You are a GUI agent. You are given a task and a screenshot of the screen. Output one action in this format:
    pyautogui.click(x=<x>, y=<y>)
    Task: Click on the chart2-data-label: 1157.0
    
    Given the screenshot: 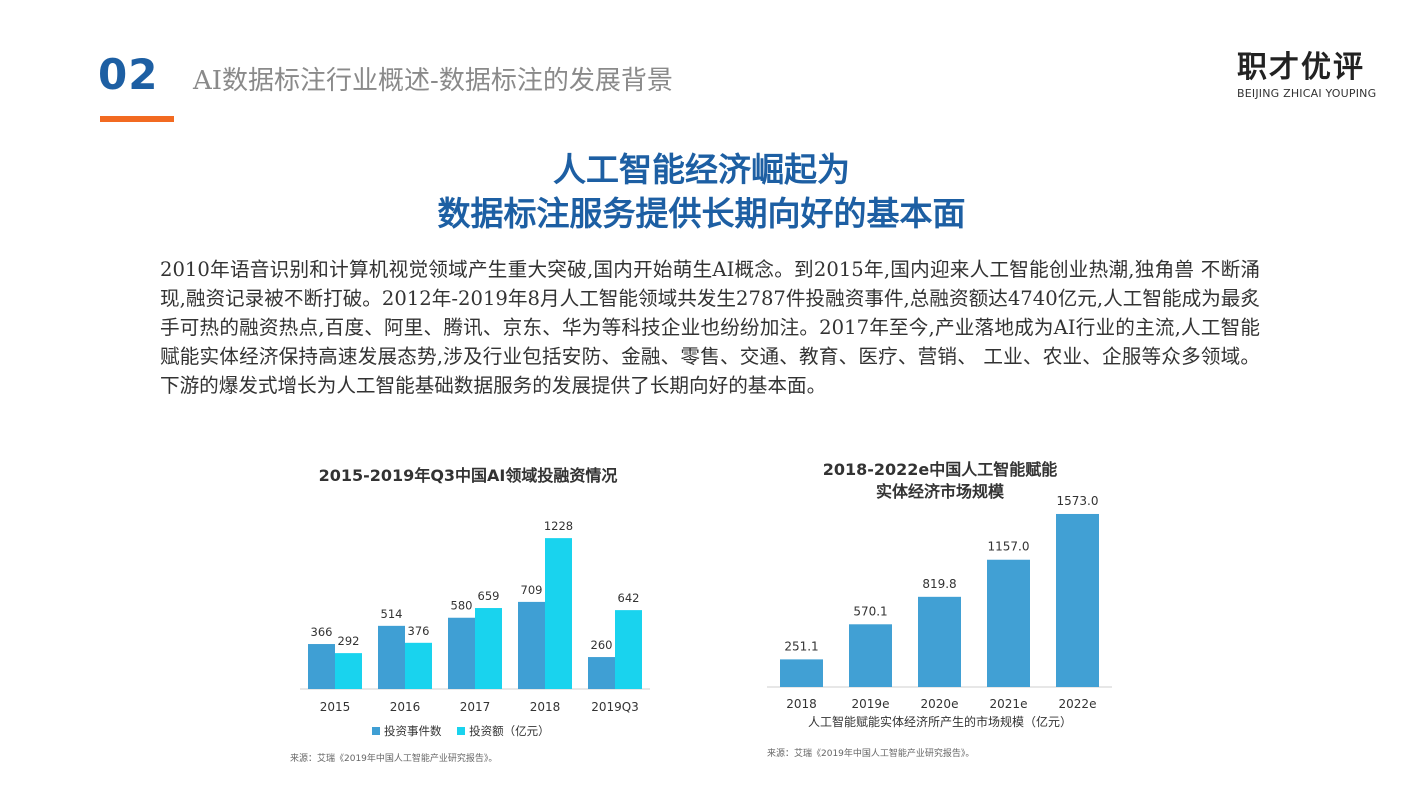 What is the action you would take?
    pyautogui.click(x=1009, y=547)
    